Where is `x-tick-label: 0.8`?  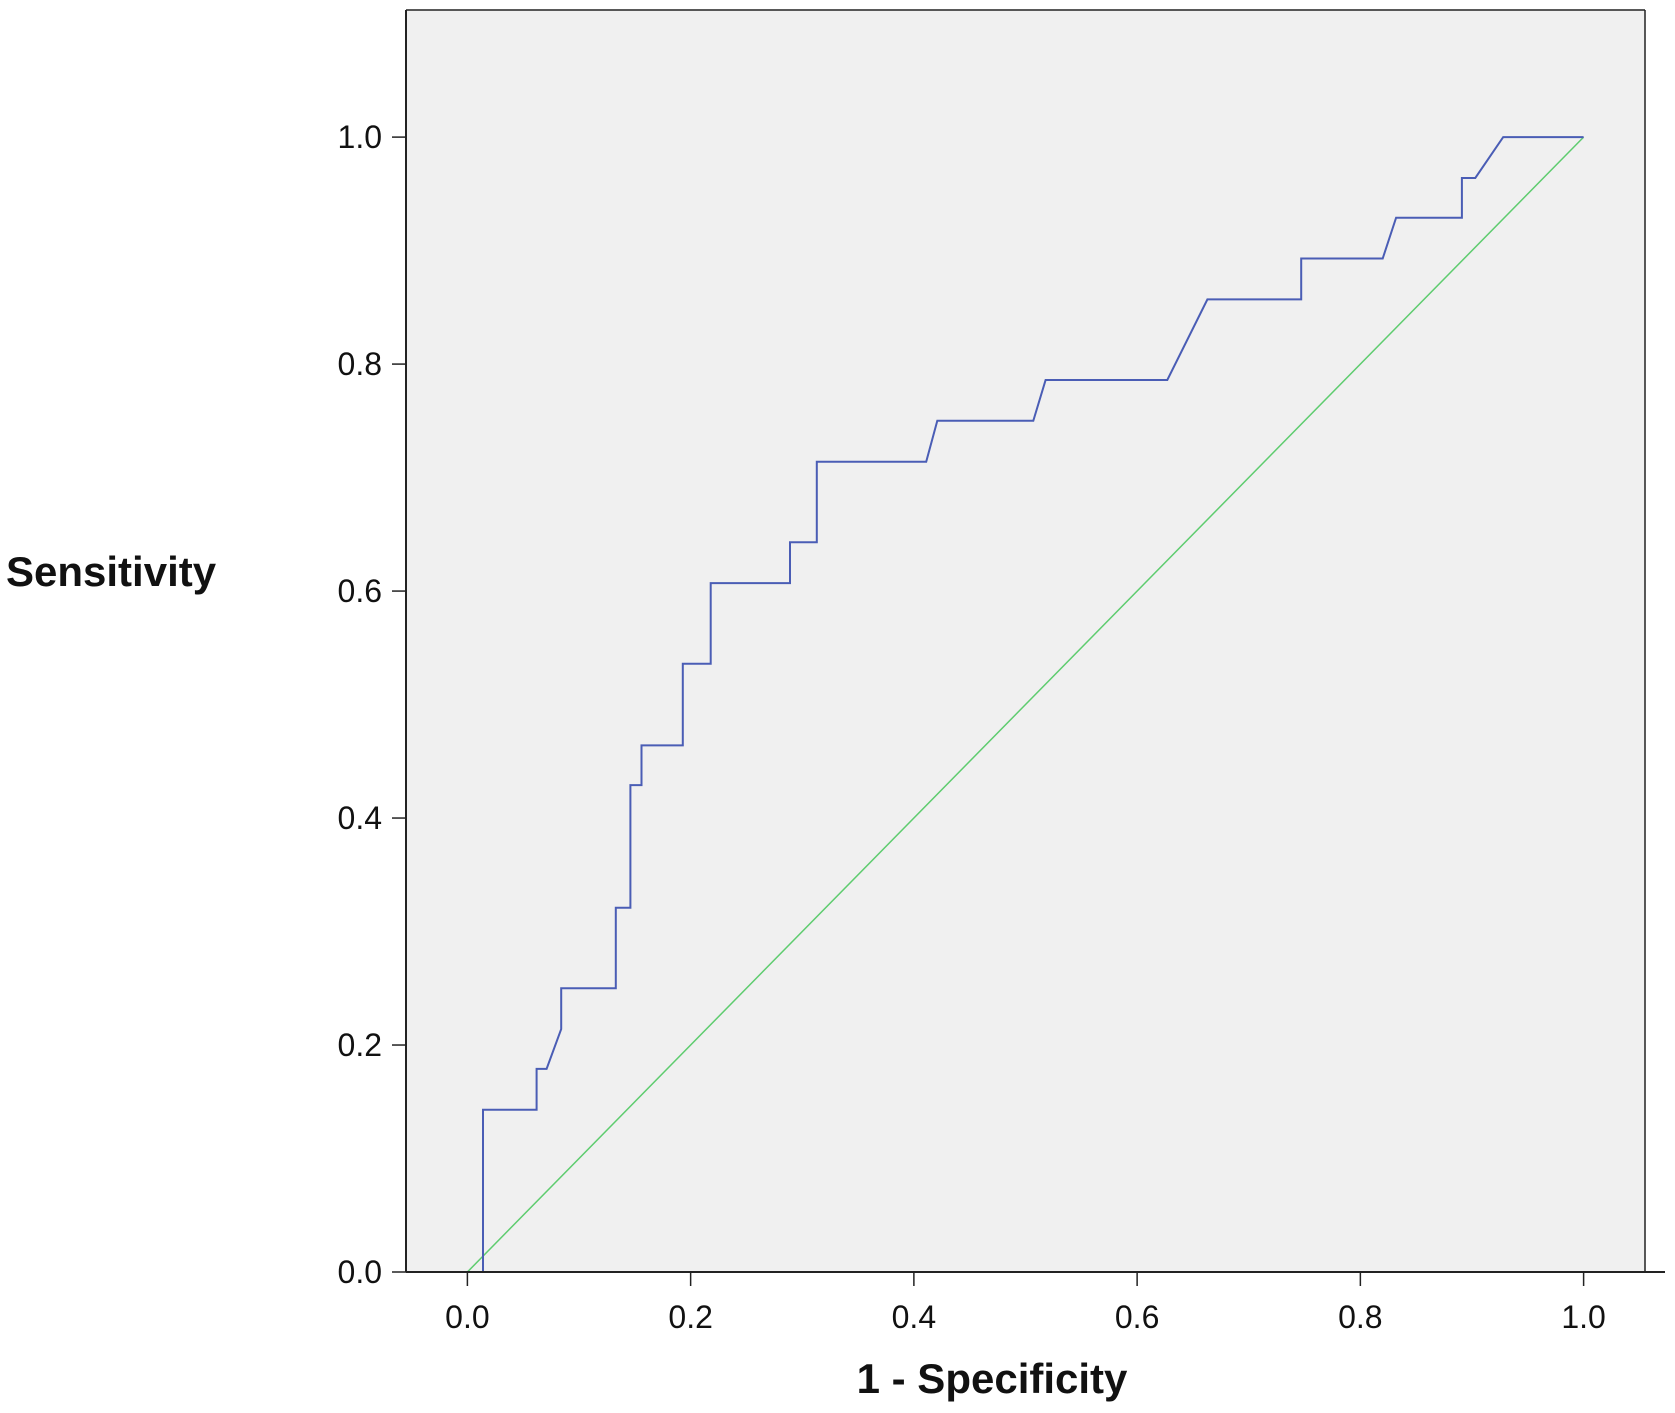
x-tick-label: 0.8 is located at coordinates (1360, 1317).